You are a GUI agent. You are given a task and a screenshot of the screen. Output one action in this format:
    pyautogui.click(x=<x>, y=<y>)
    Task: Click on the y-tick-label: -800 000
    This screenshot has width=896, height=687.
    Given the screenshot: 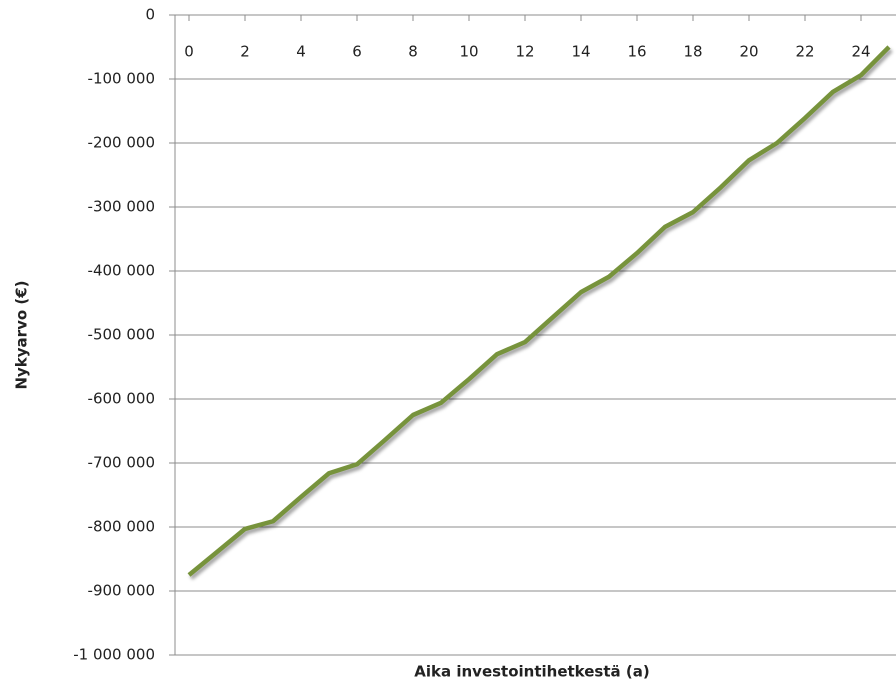 What is the action you would take?
    pyautogui.click(x=121, y=527)
    